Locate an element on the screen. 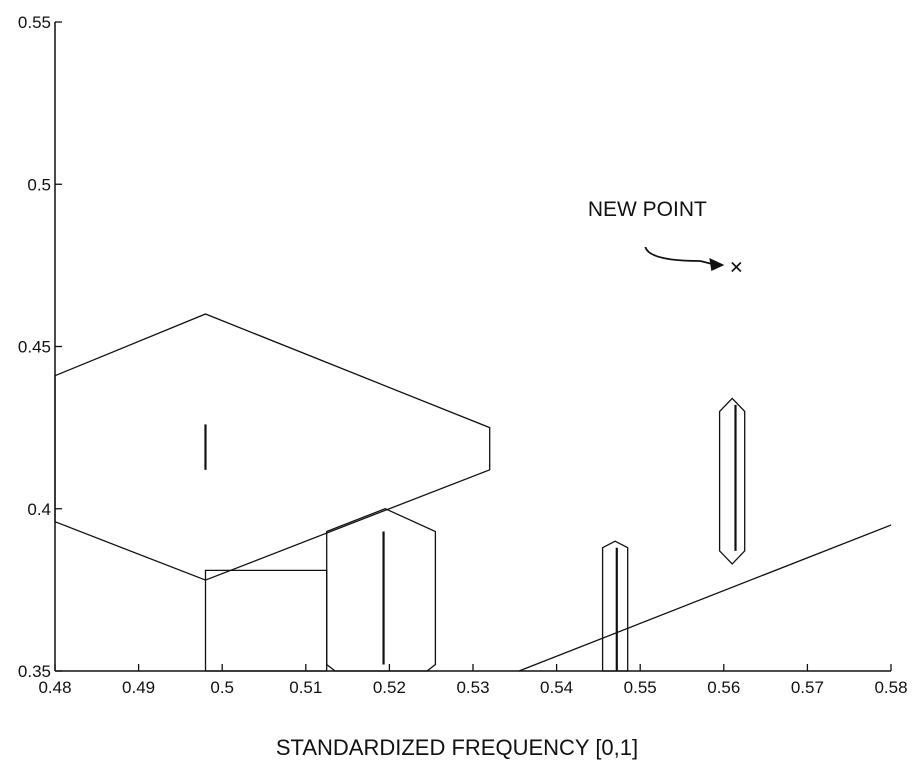 The image size is (914, 777). y-tick-label: 0.45 is located at coordinates (34, 347).